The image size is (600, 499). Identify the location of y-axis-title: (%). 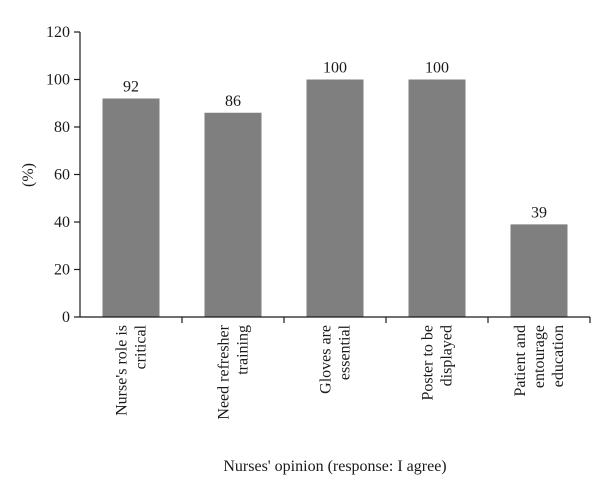
(28, 175).